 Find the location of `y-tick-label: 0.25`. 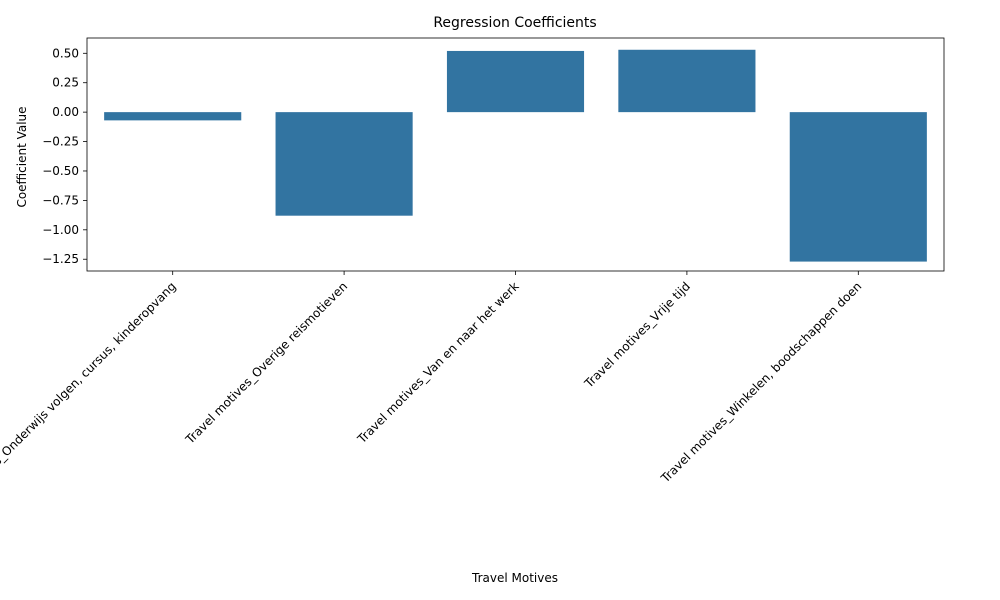

y-tick-label: 0.25 is located at coordinates (65, 83).